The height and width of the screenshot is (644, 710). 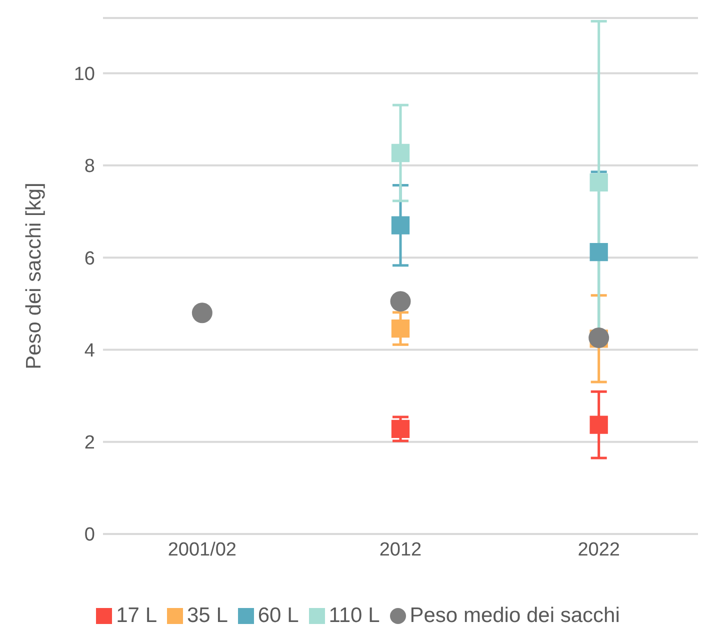 I want to click on y-tick-label: 10, so click(x=84, y=75).